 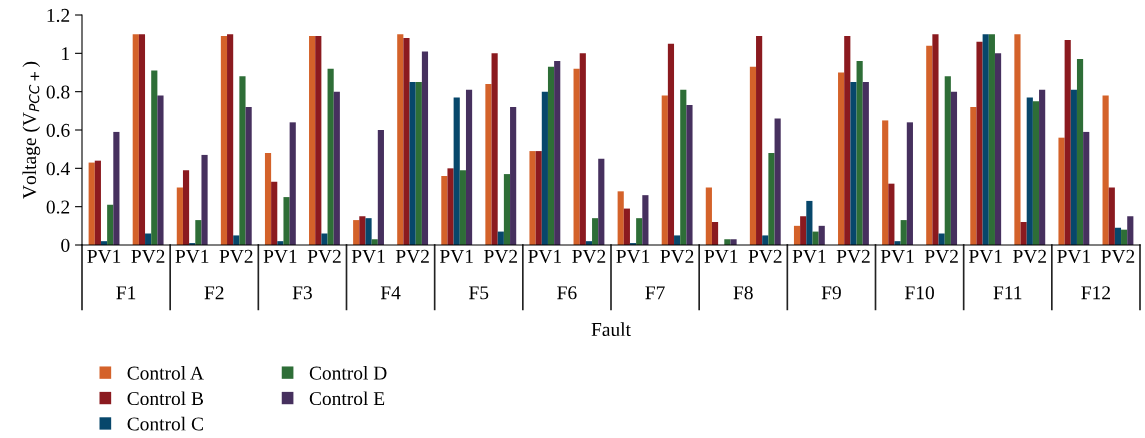 I want to click on text: F6, so click(x=567, y=293).